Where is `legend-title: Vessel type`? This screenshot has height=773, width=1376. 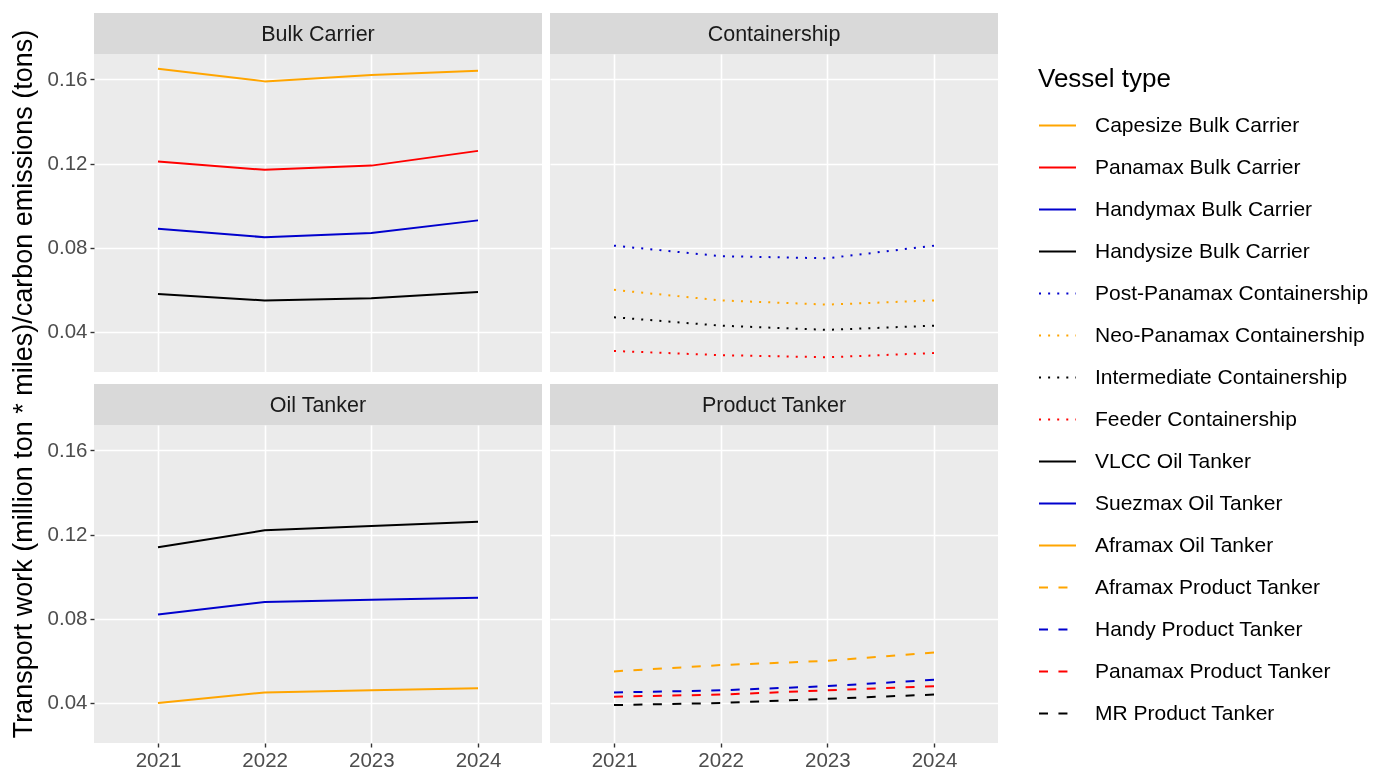
legend-title: Vessel type is located at coordinates (1104, 78).